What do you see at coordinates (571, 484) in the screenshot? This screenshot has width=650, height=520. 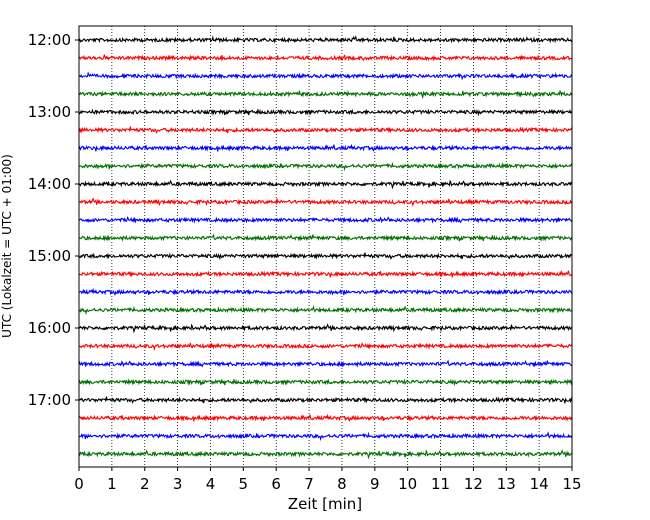 I see `x-tick-label-15: 15` at bounding box center [571, 484].